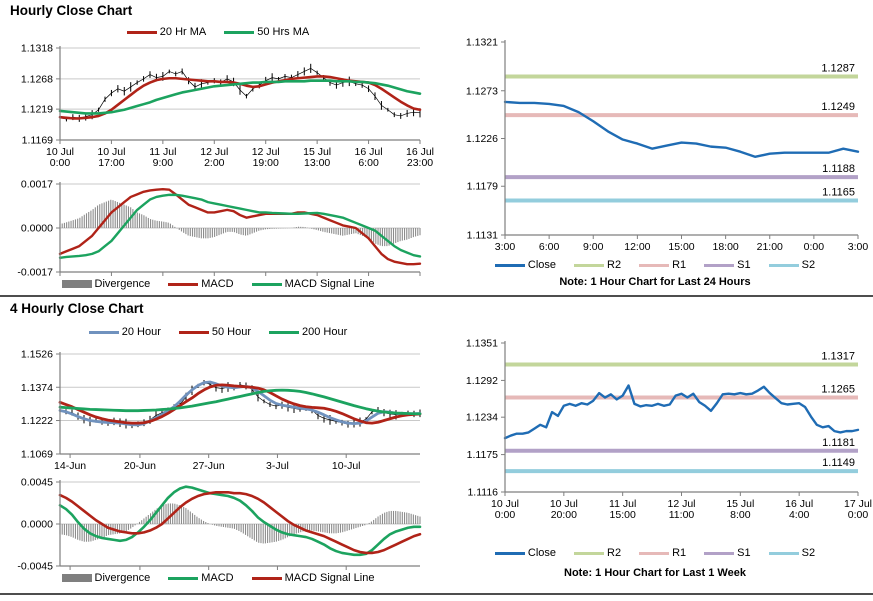 This screenshot has height=601, width=873. Describe the element at coordinates (219, 229) in the screenshot. I see `hourly-macd-chart: 0.0017 0.0000 -0.0017` at that location.